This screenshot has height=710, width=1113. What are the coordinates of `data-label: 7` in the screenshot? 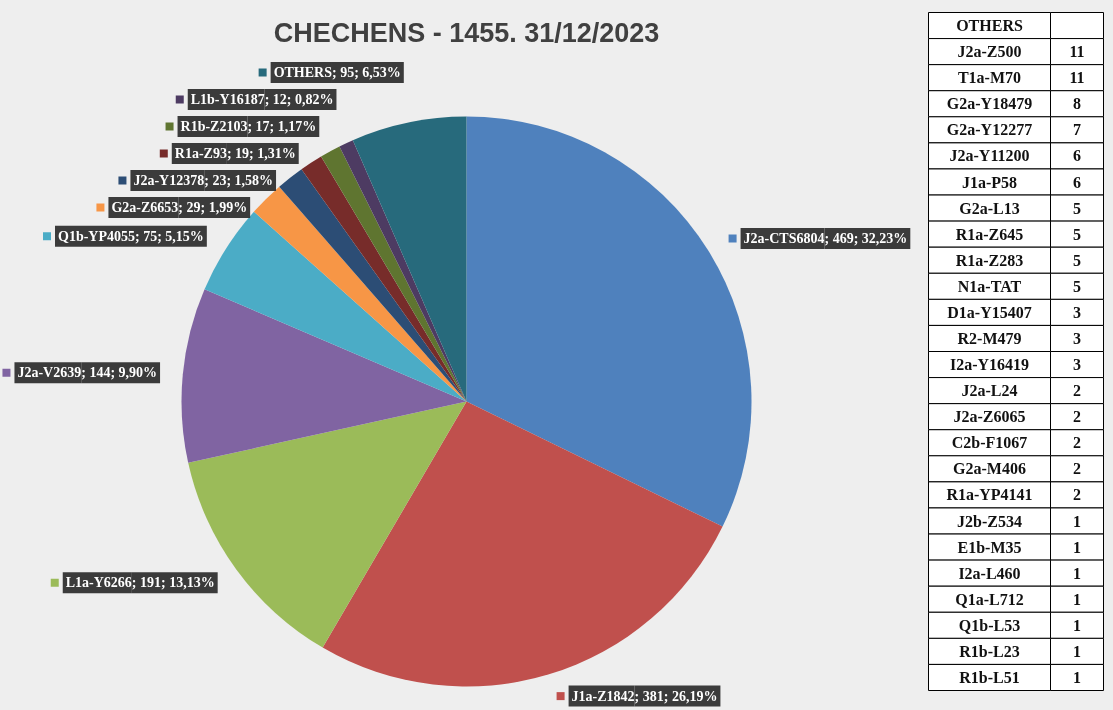 It's located at (1077, 130).